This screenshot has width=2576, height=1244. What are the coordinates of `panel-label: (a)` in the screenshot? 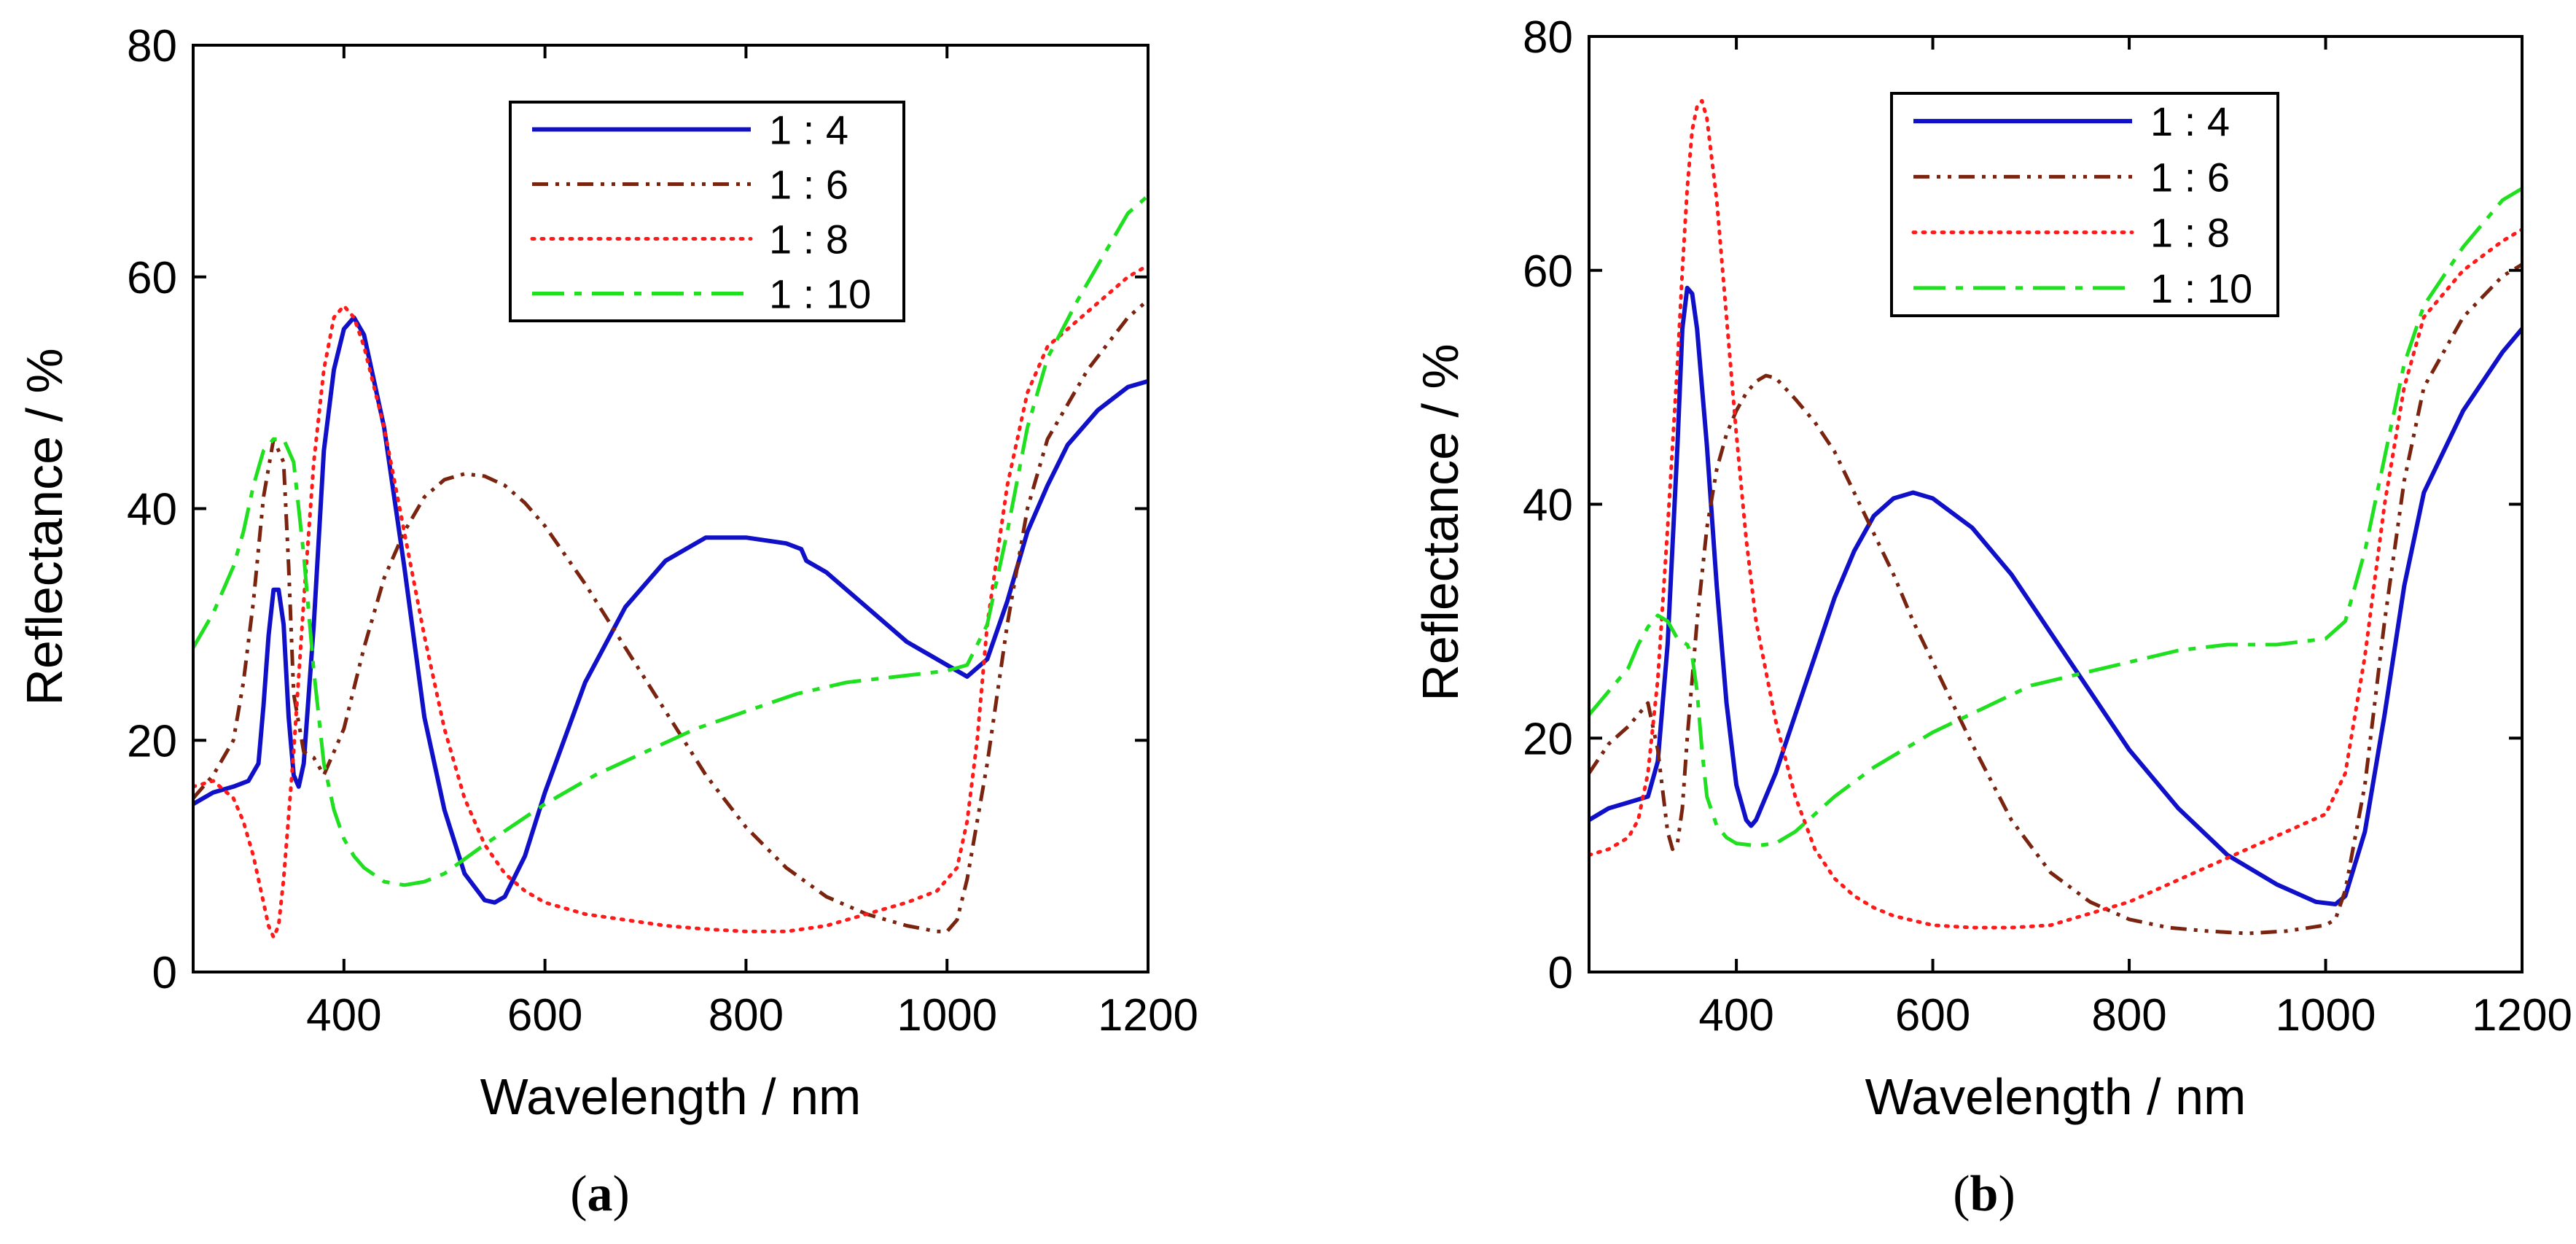 It's located at (600, 1194).